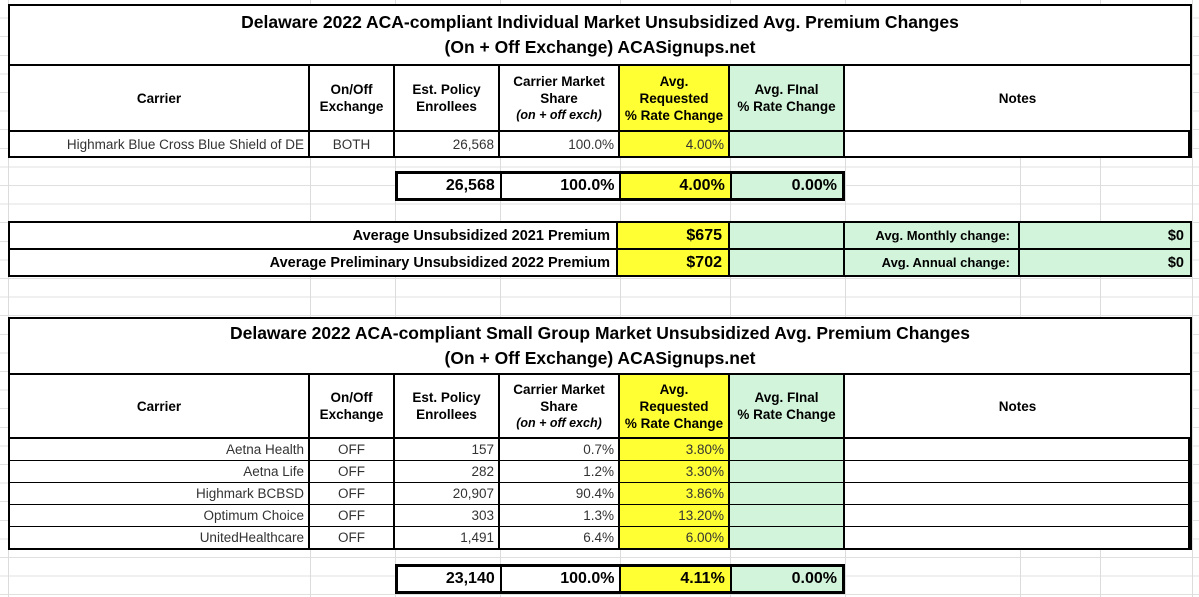 This screenshot has height=597, width=1199. Describe the element at coordinates (470, 185) in the screenshot. I see `total-enrollees-cell: 26,568` at that location.